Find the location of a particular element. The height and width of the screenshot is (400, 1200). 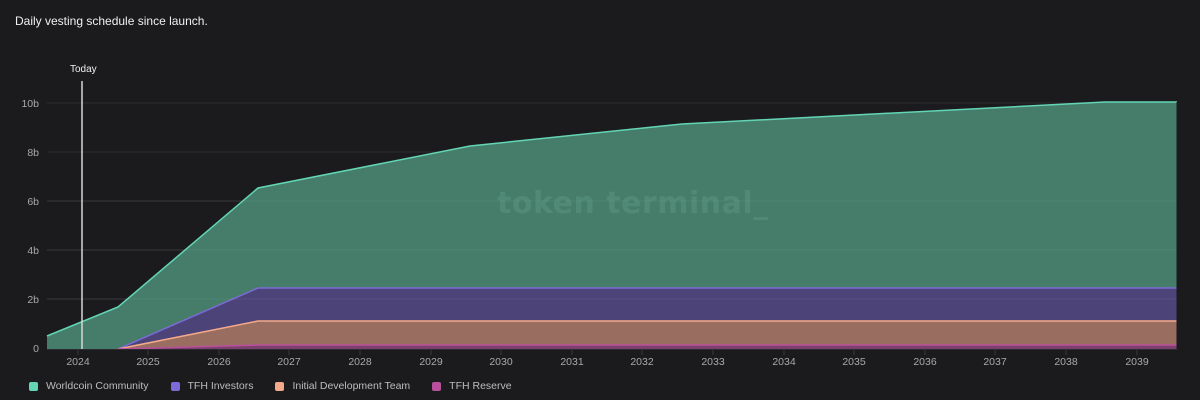

legend-label: Initial Development Team is located at coordinates (351, 386).